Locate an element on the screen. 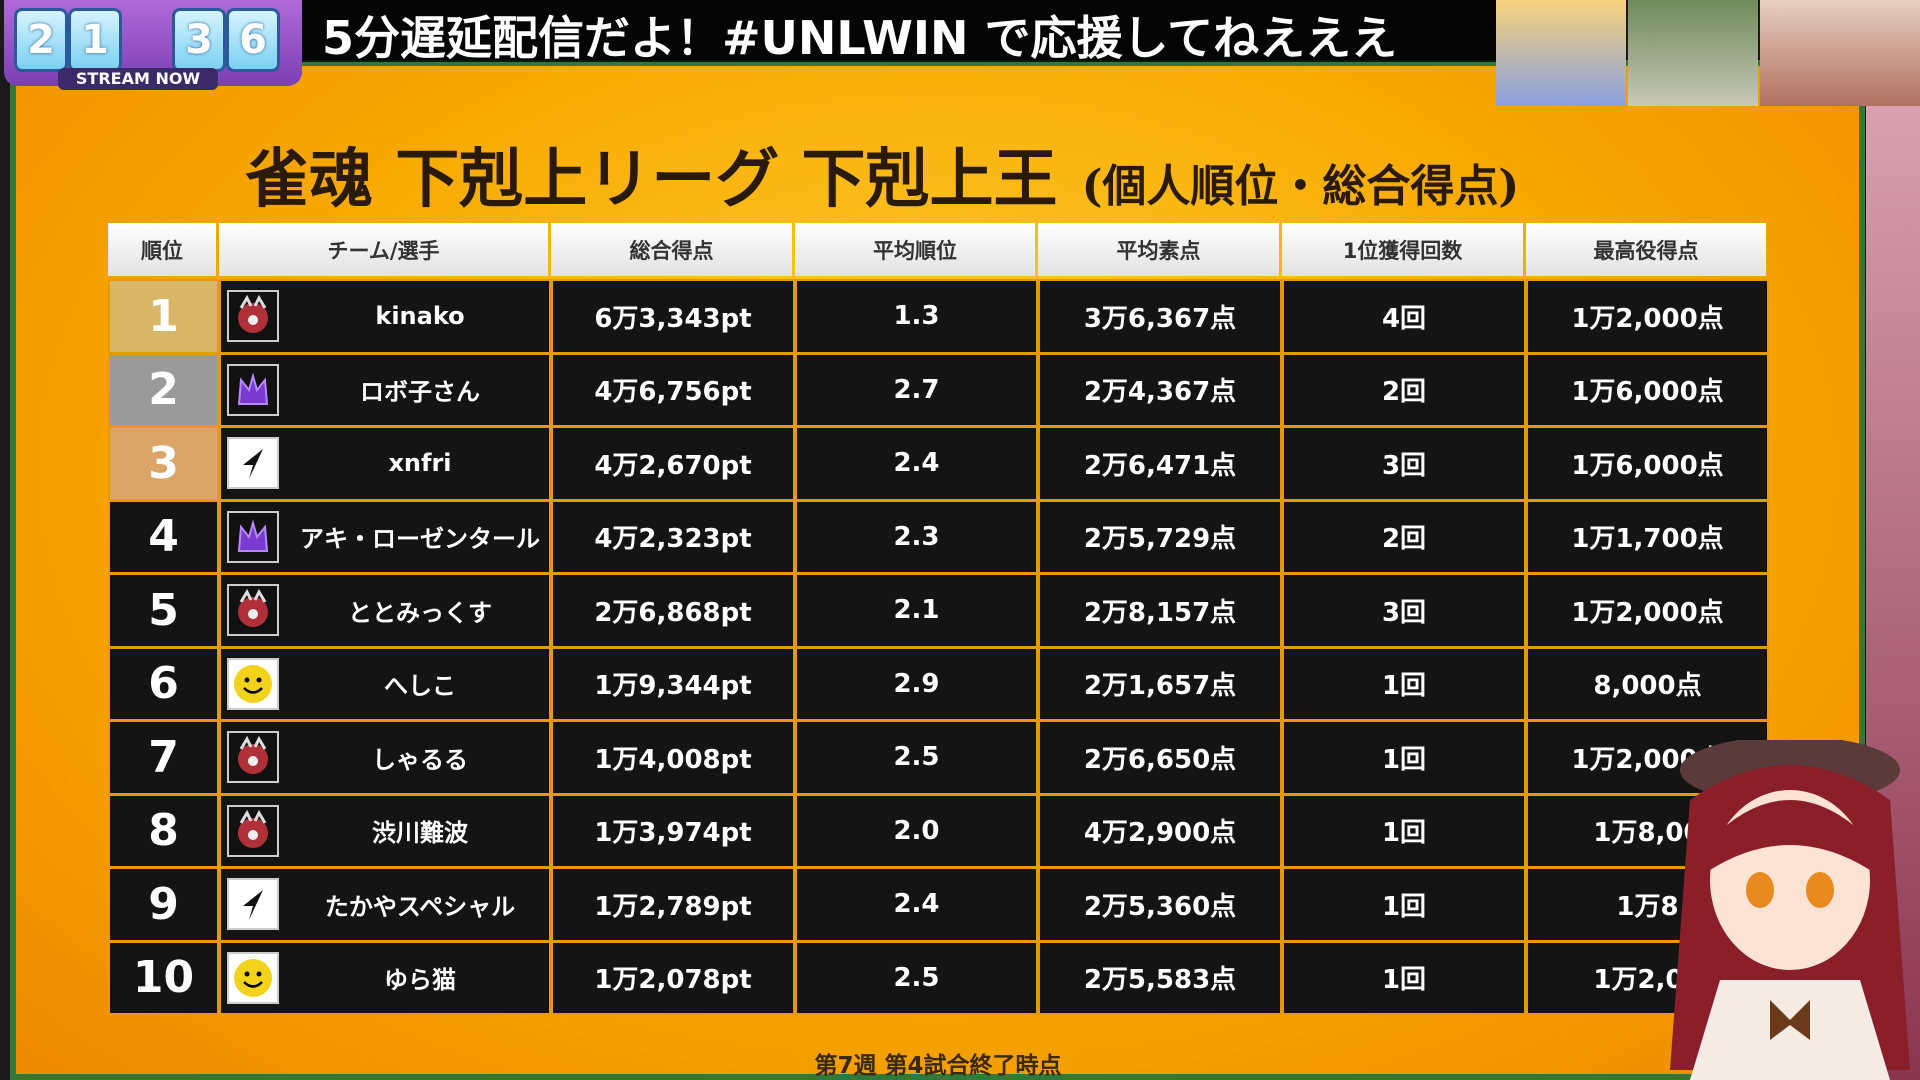 The height and width of the screenshot is (1080, 1920). stat-value: 2万5,360点 is located at coordinates (1160, 906).